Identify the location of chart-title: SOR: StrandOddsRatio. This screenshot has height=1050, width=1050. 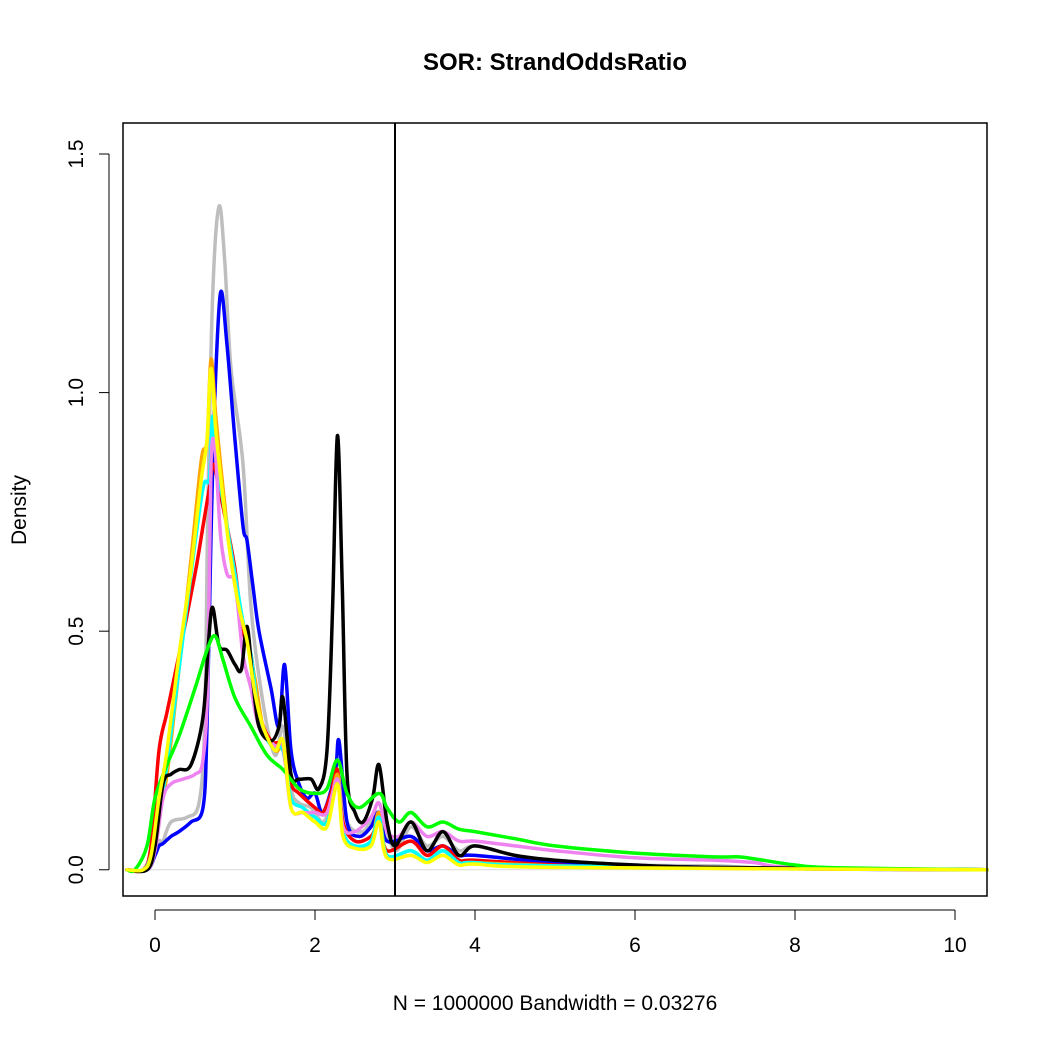
(555, 62).